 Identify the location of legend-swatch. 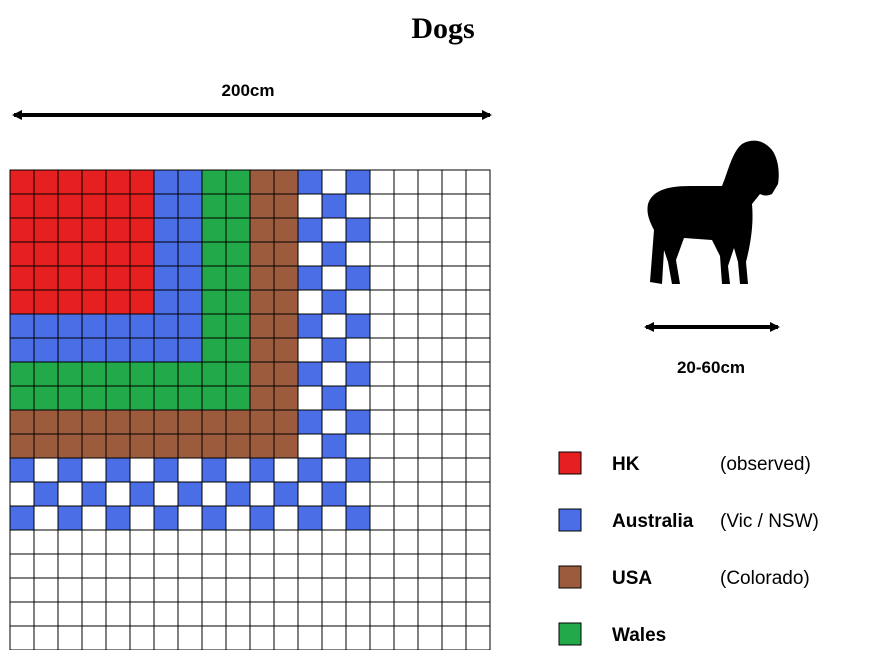
(570, 634).